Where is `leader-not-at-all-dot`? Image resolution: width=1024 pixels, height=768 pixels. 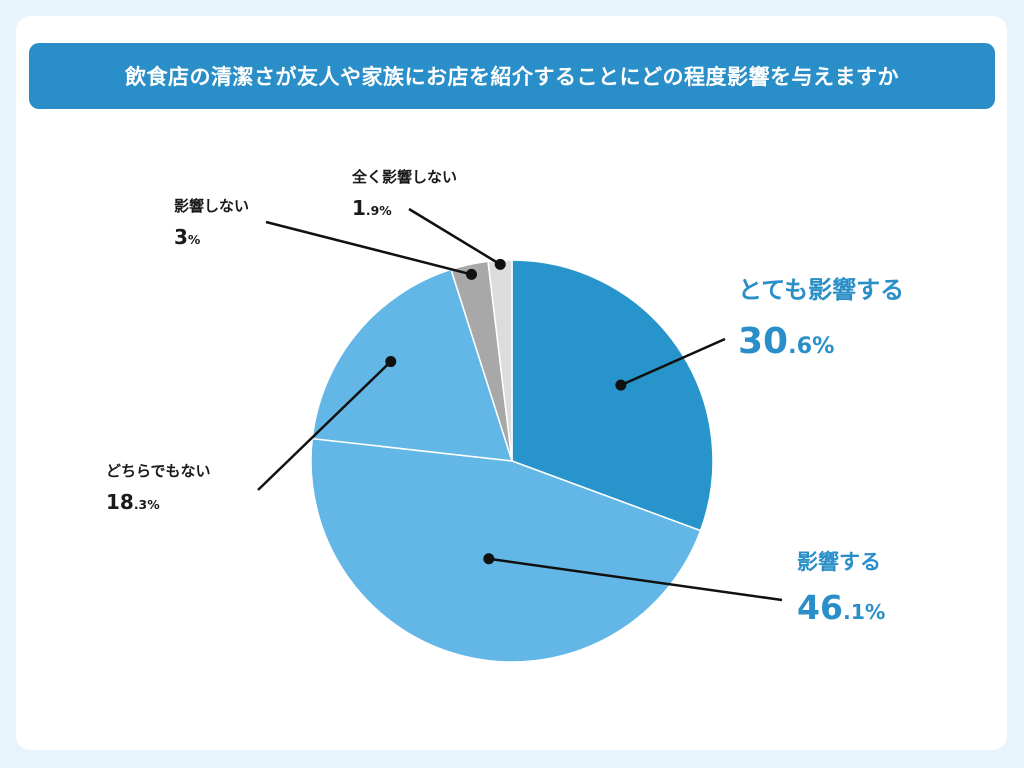
leader-not-at-all-dot is located at coordinates (500, 264).